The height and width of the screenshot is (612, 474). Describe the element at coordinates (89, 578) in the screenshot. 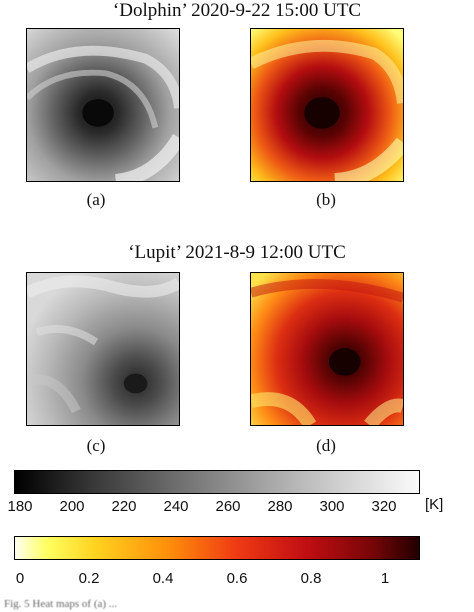

I see `normalized-tick: 0.2` at that location.